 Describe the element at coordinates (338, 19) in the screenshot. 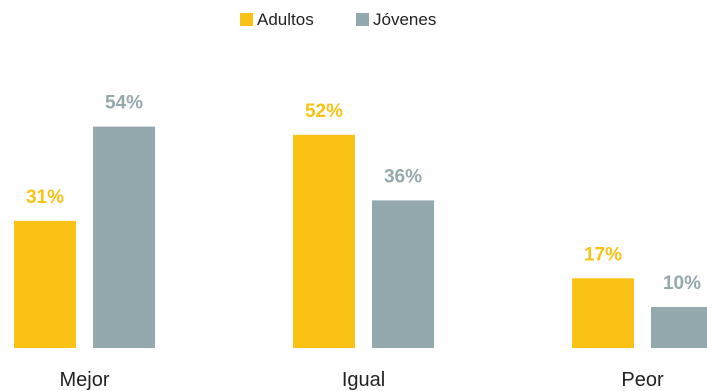

I see `chart-legend: Adultos Jóvenes` at that location.